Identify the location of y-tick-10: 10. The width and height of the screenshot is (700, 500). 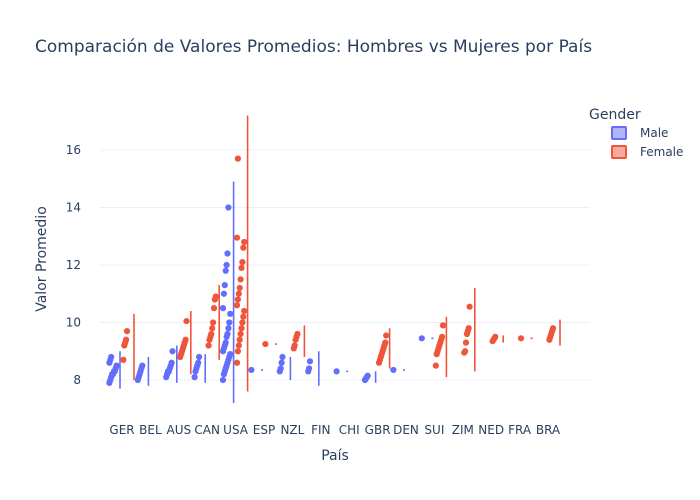
(73, 323).